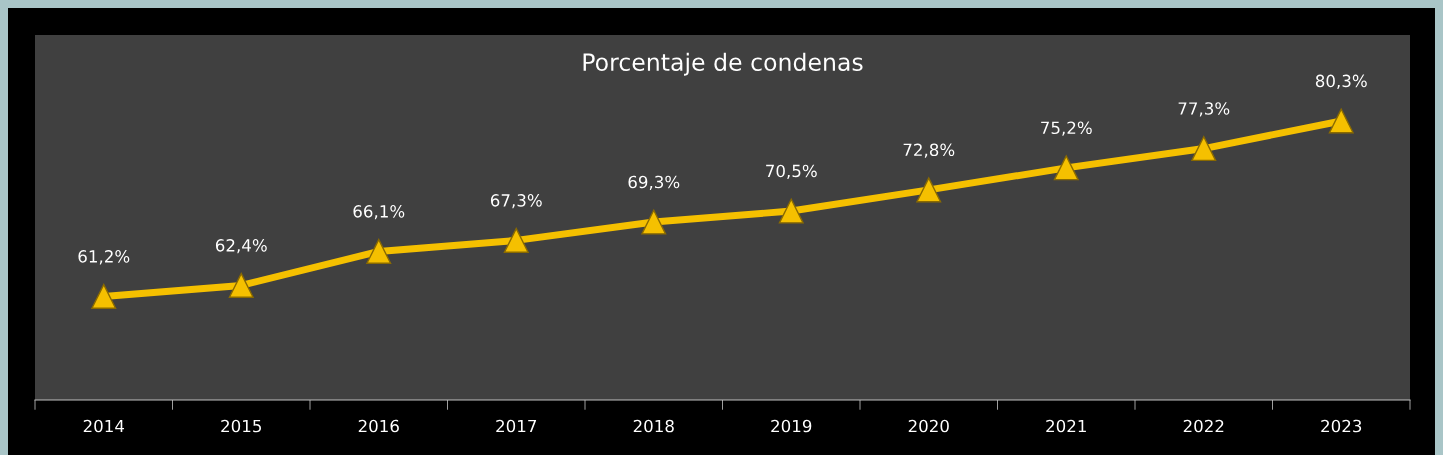 The width and height of the screenshot is (1443, 455). I want to click on x-tick-label: 2016, so click(378, 426).